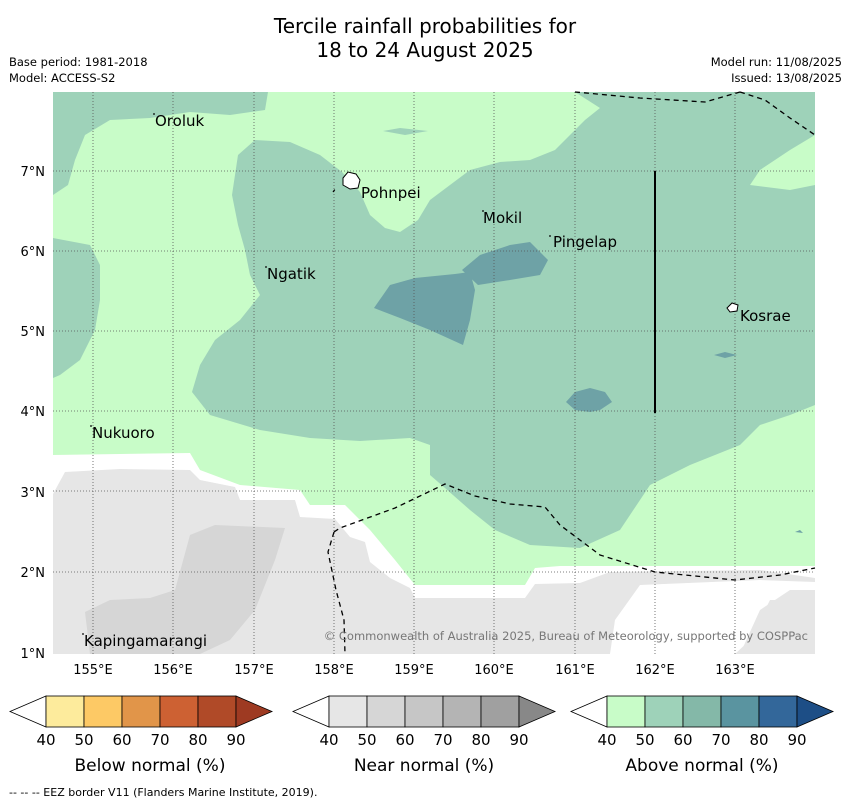 This screenshot has height=804, width=850. I want to click on issued-date: Issued: 13/08/2025, so click(786, 78).